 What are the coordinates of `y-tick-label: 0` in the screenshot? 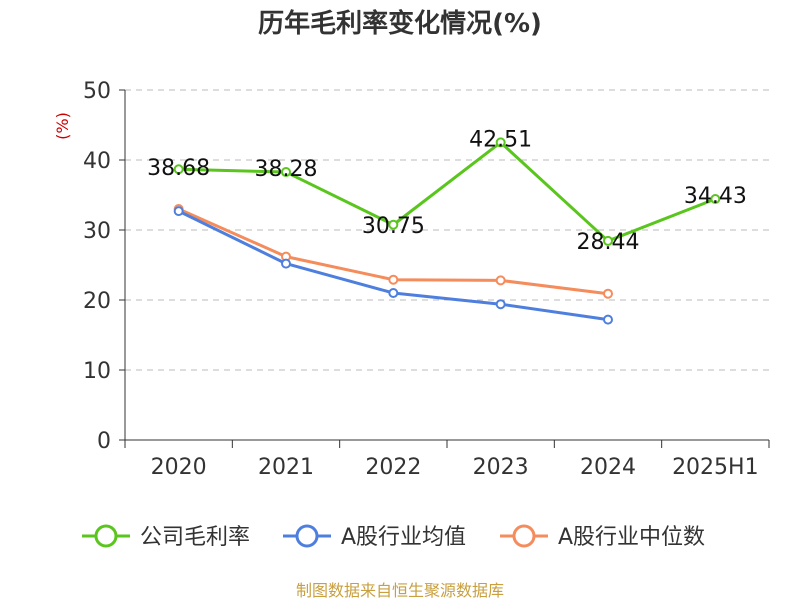 It's located at (104, 441).